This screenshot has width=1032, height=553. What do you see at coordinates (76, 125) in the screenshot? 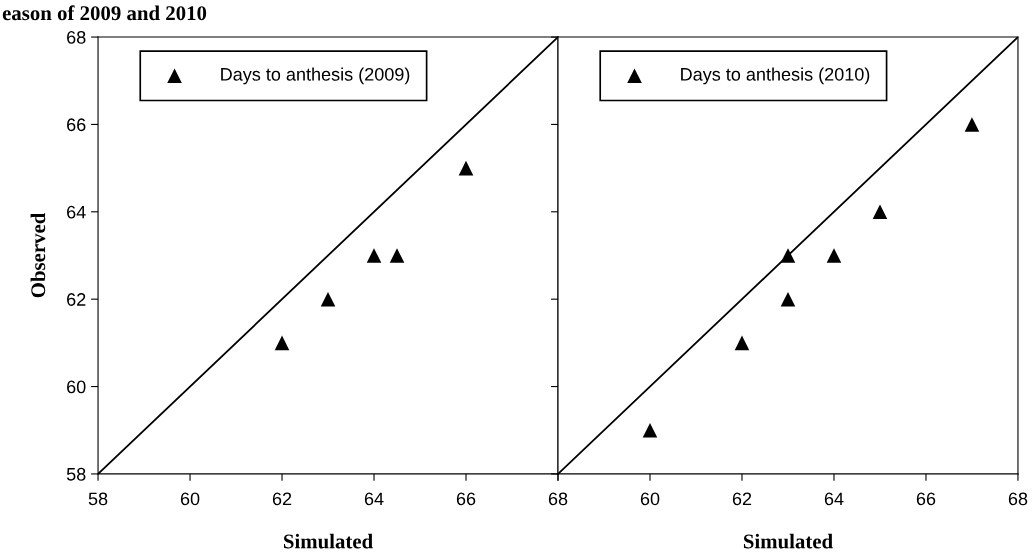
I see `y-tick-label: 66` at bounding box center [76, 125].